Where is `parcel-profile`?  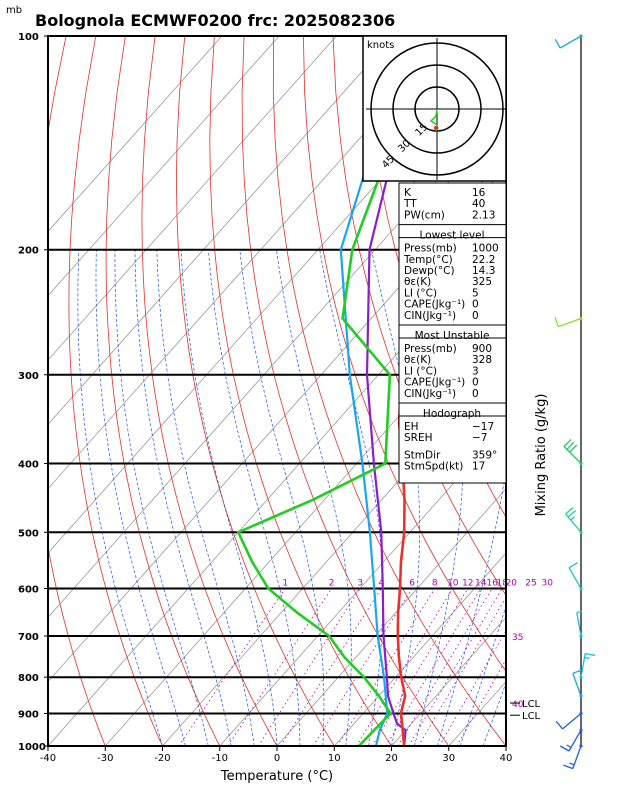
parcel-profile is located at coordinates (400, 391).